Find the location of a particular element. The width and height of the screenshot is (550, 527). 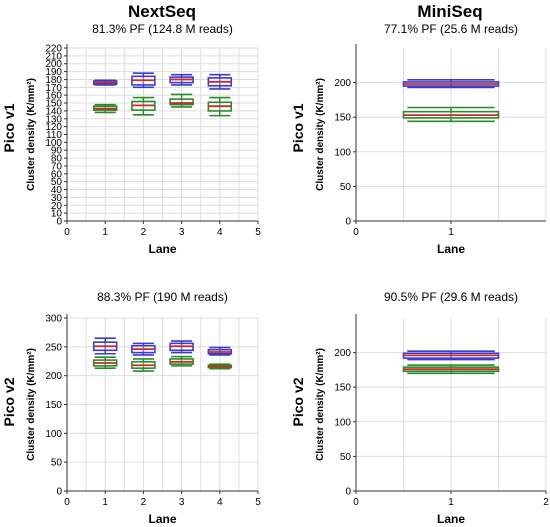

y-tick-label: 10 is located at coordinates (57, 214).